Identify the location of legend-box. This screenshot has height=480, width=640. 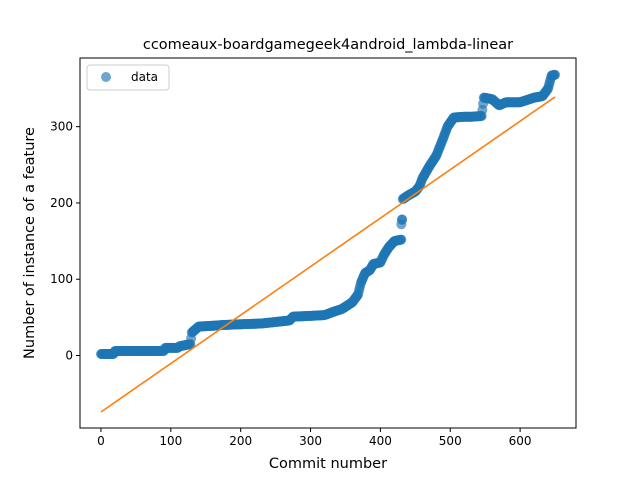
(128, 77).